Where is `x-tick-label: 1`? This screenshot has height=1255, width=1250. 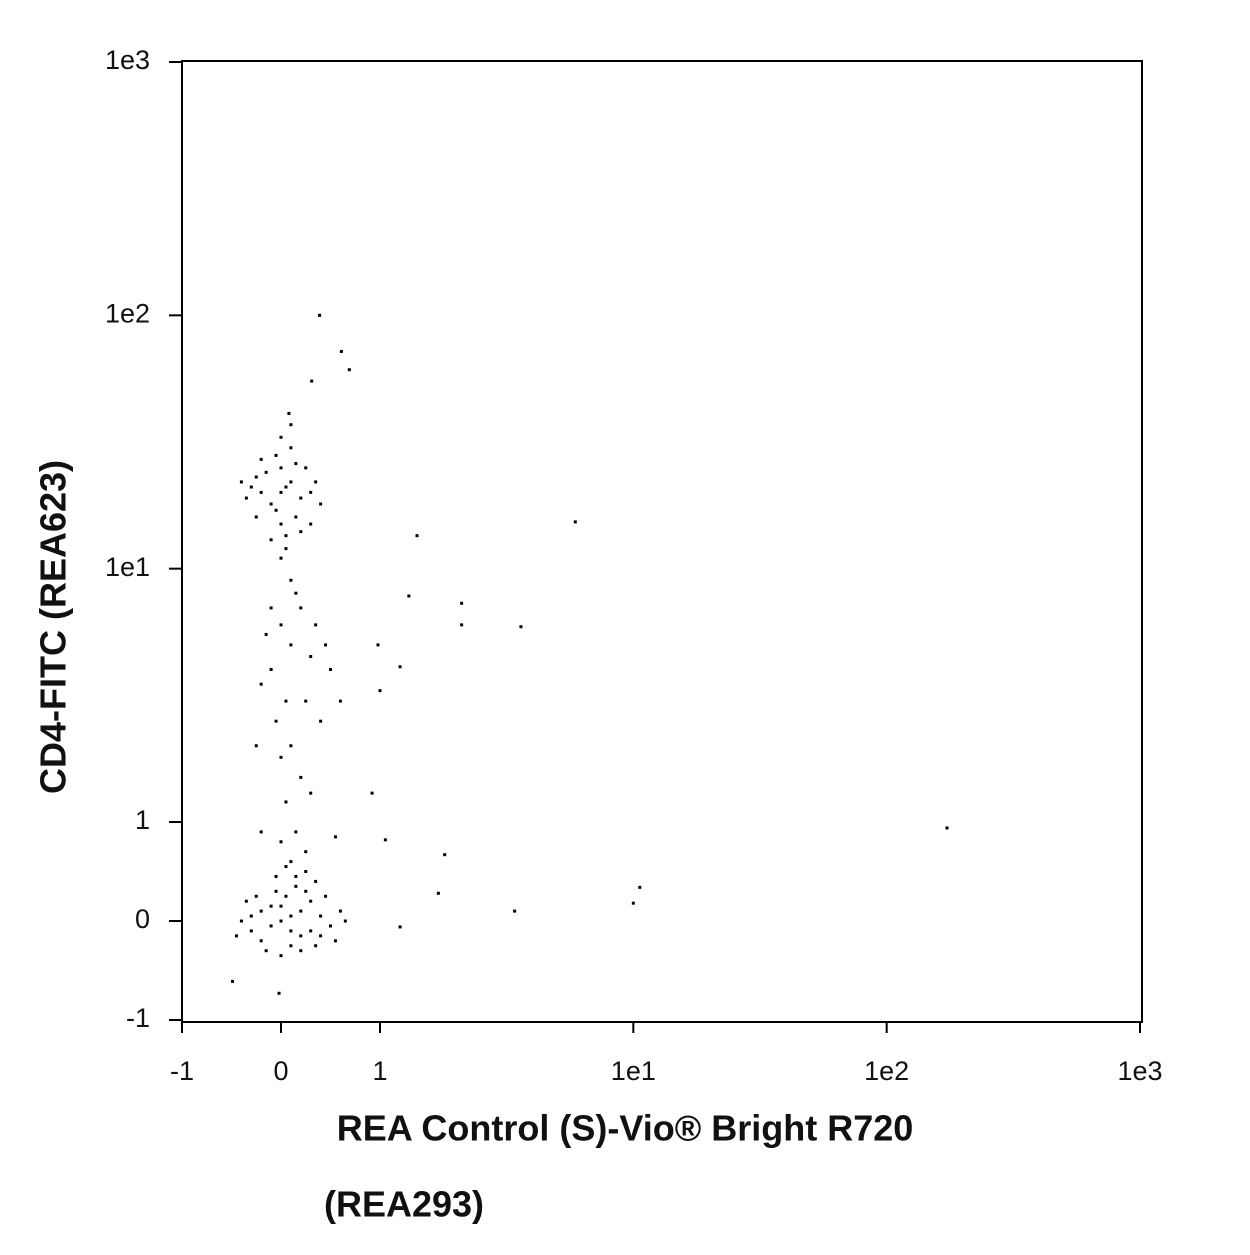 x-tick-label: 1 is located at coordinates (379, 1071).